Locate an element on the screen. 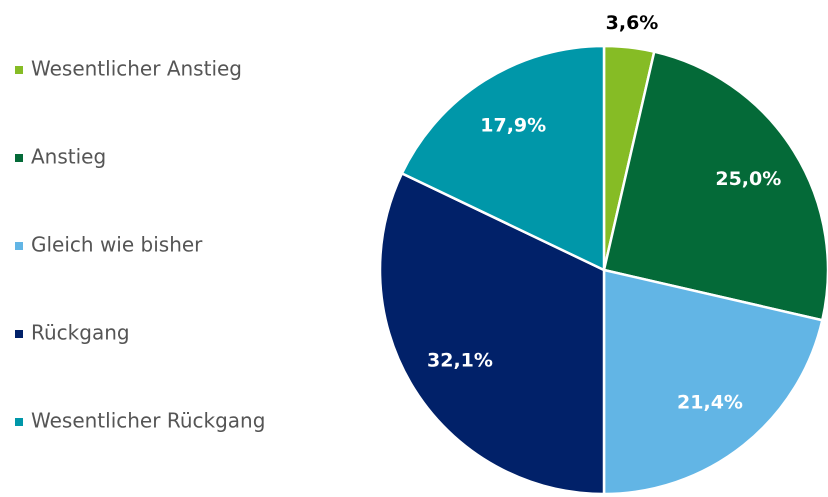 This screenshot has height=497, width=828. legend-label: Wesentlicher Rückgang is located at coordinates (148, 421).